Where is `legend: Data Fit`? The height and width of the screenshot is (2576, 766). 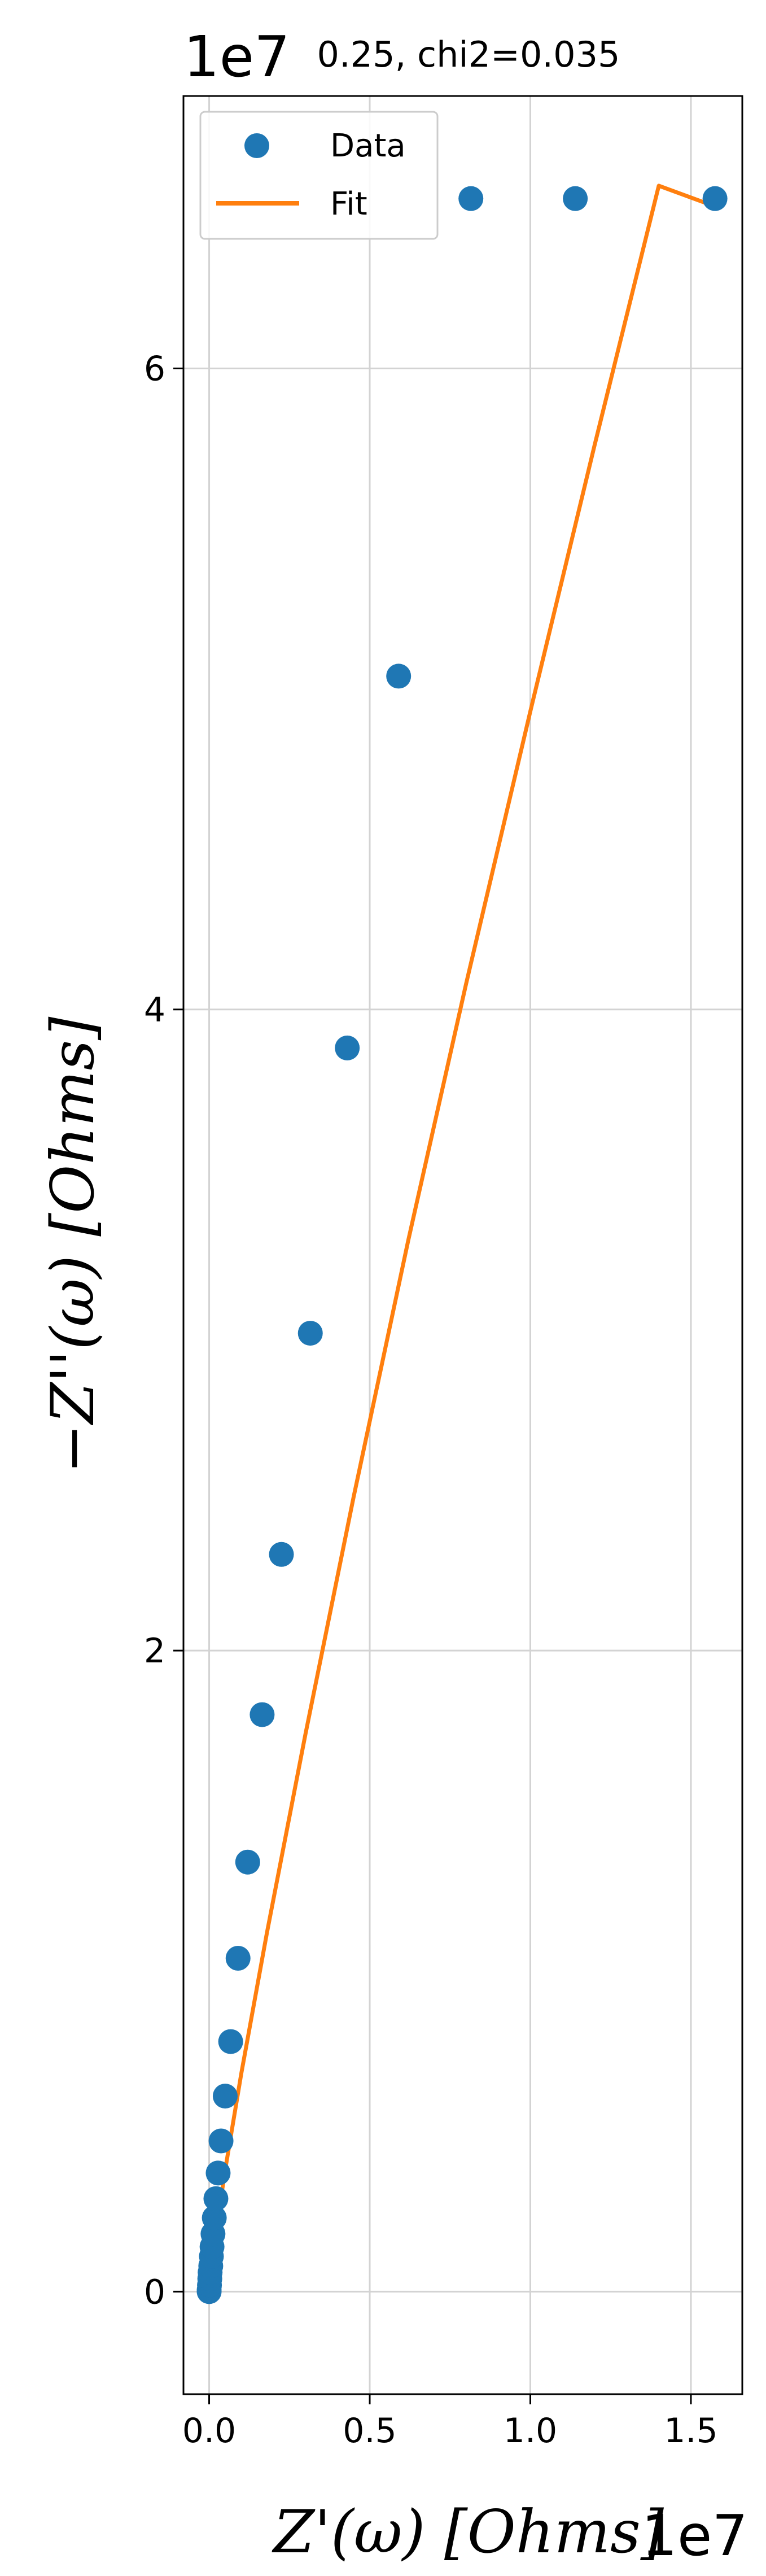 legend: Data Fit is located at coordinates (319, 176).